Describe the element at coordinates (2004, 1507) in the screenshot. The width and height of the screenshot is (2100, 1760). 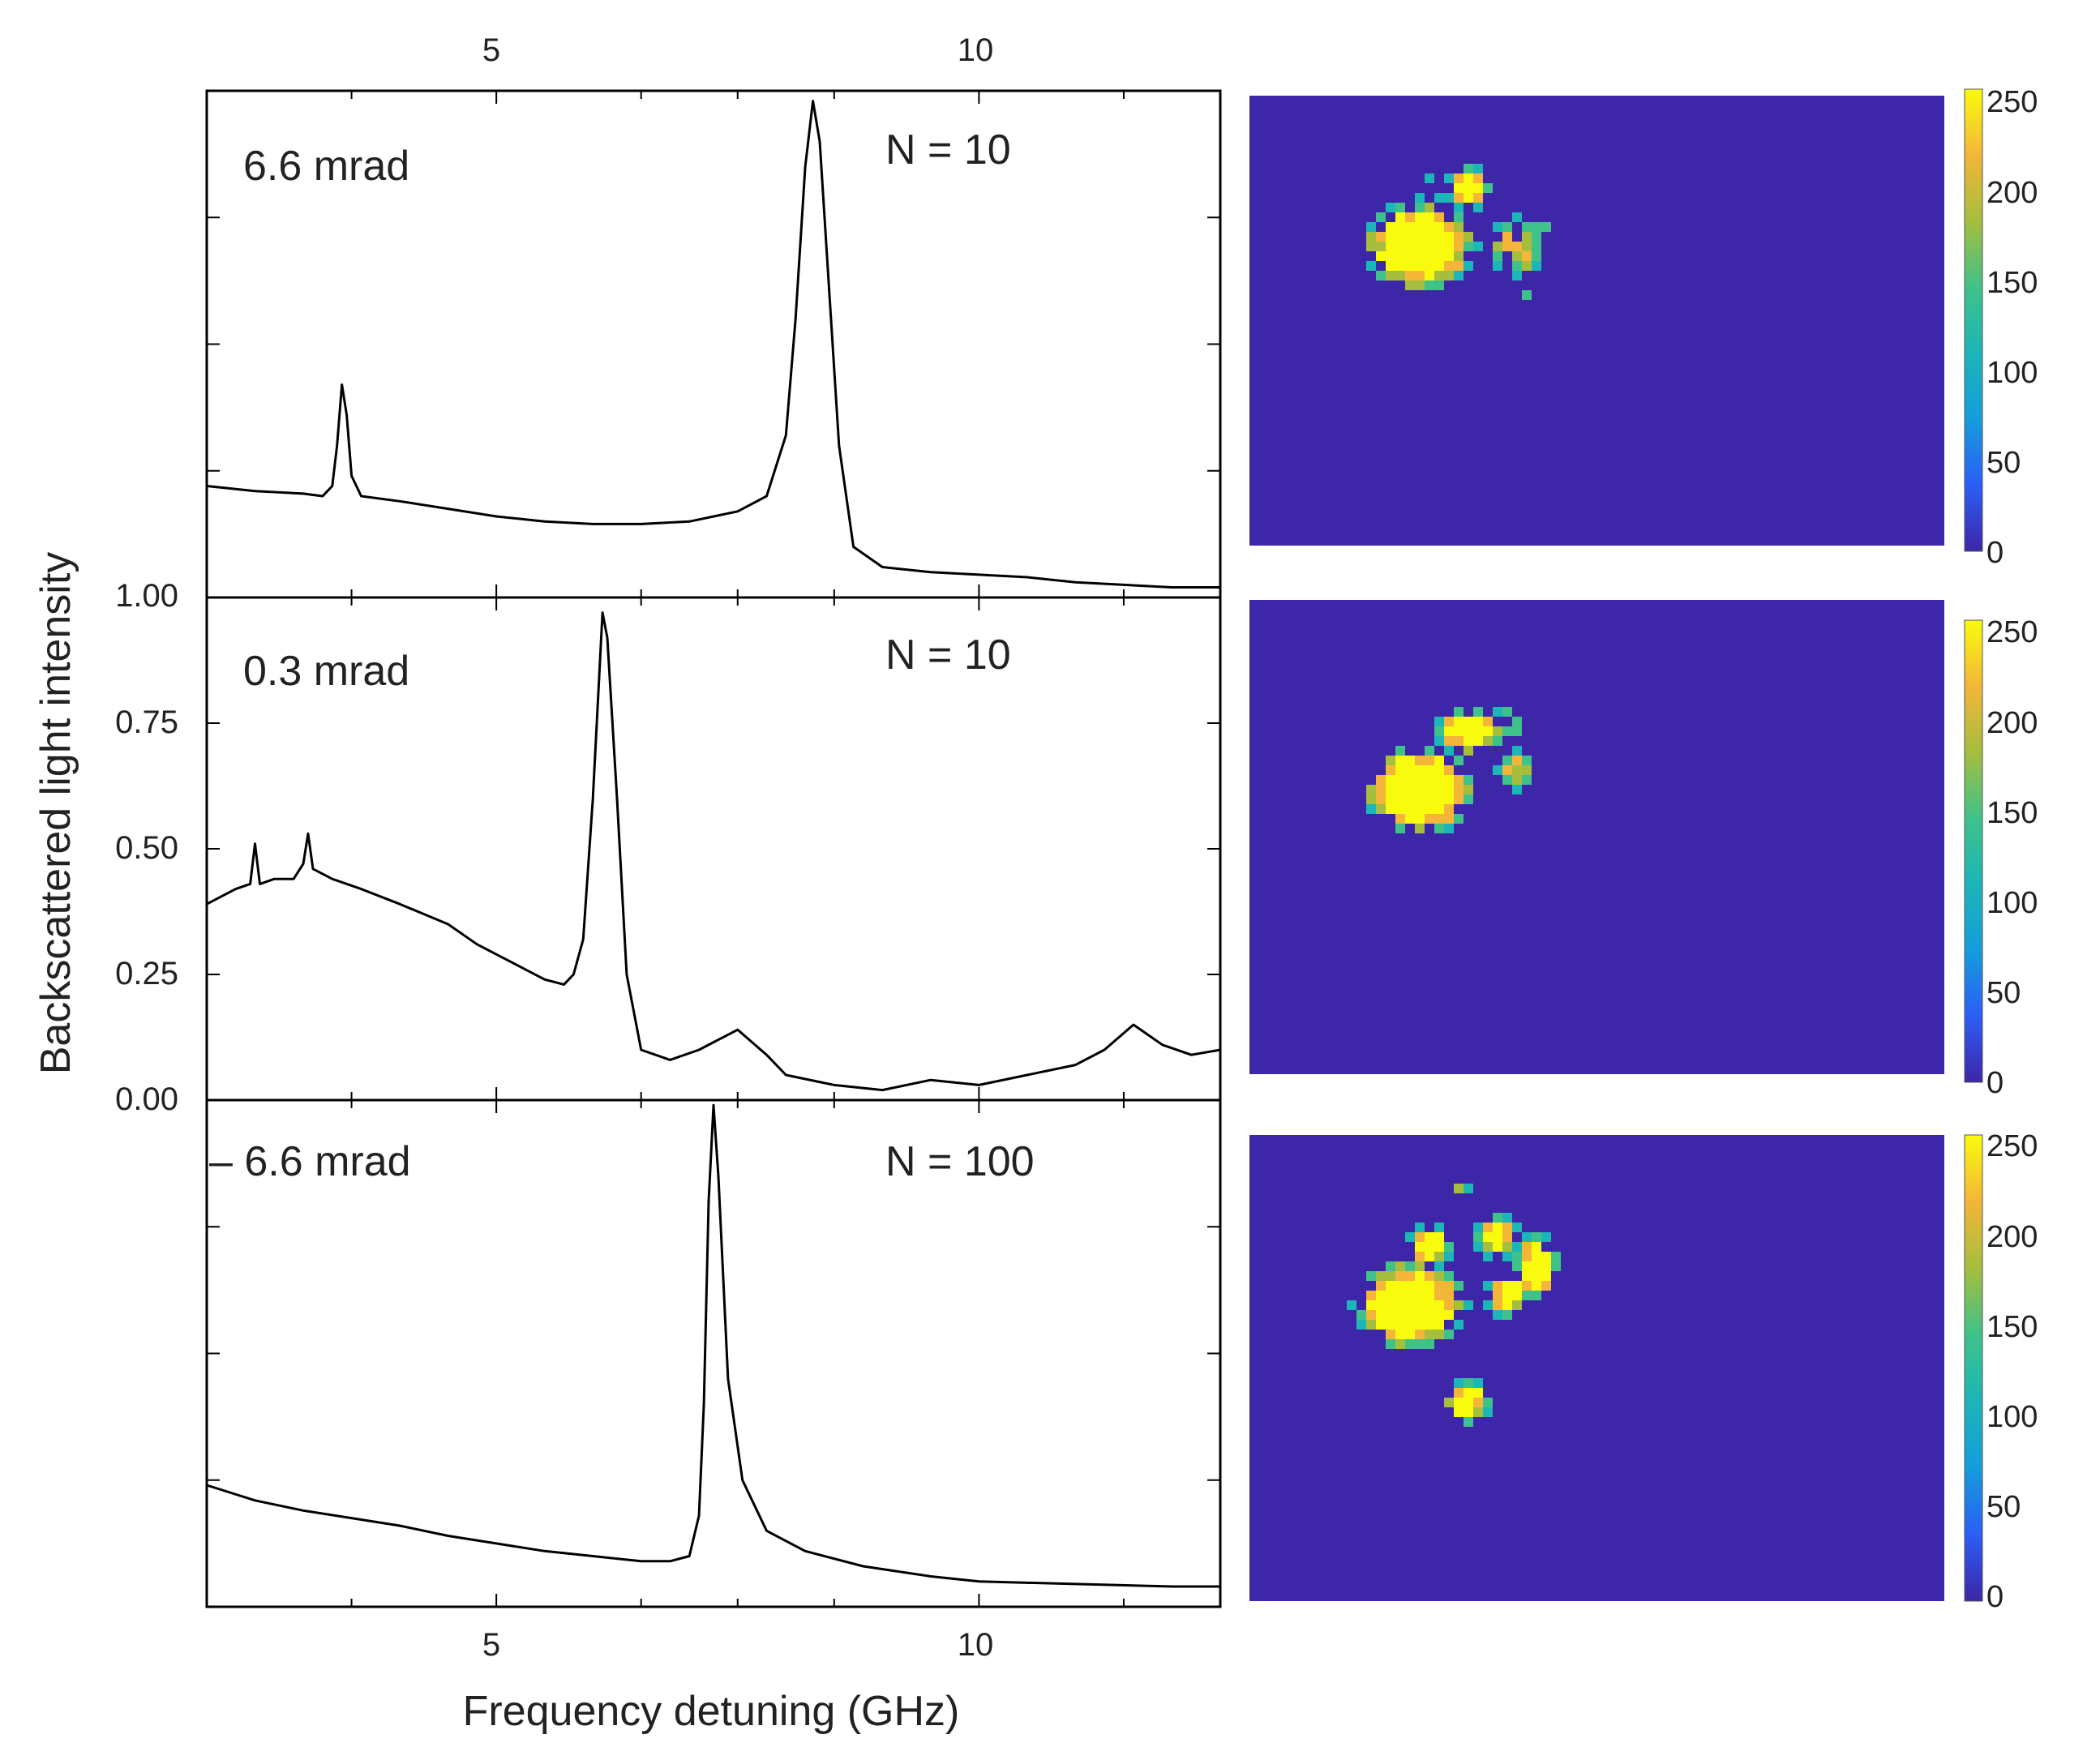
I see `cb-label: 50` at that location.